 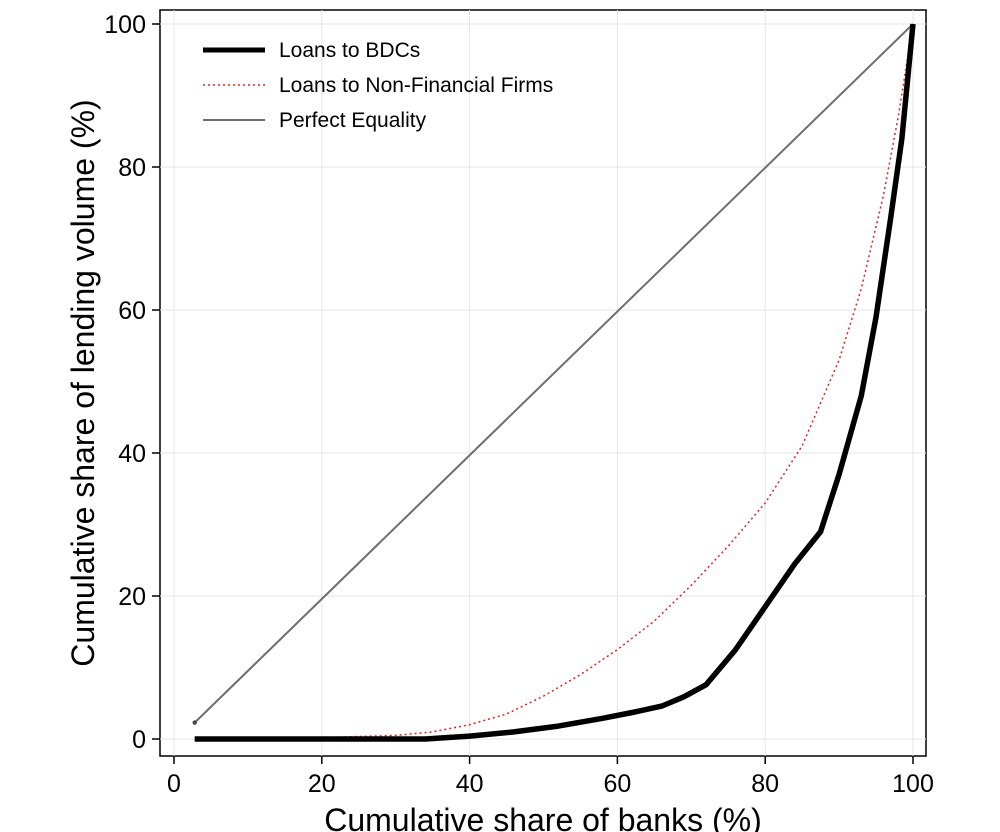 What do you see at coordinates (132, 168) in the screenshot?
I see `y-tick-label: 80` at bounding box center [132, 168].